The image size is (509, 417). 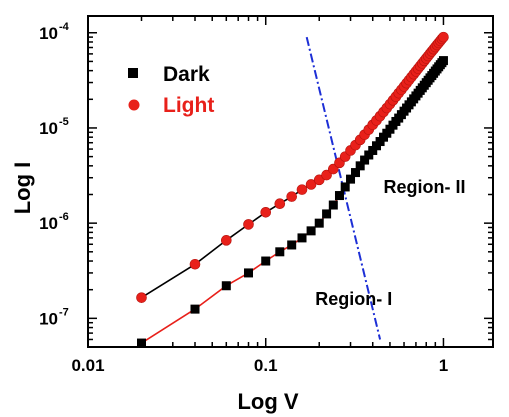 What do you see at coordinates (188, 105) in the screenshot?
I see `legend-label-light: Light` at bounding box center [188, 105].